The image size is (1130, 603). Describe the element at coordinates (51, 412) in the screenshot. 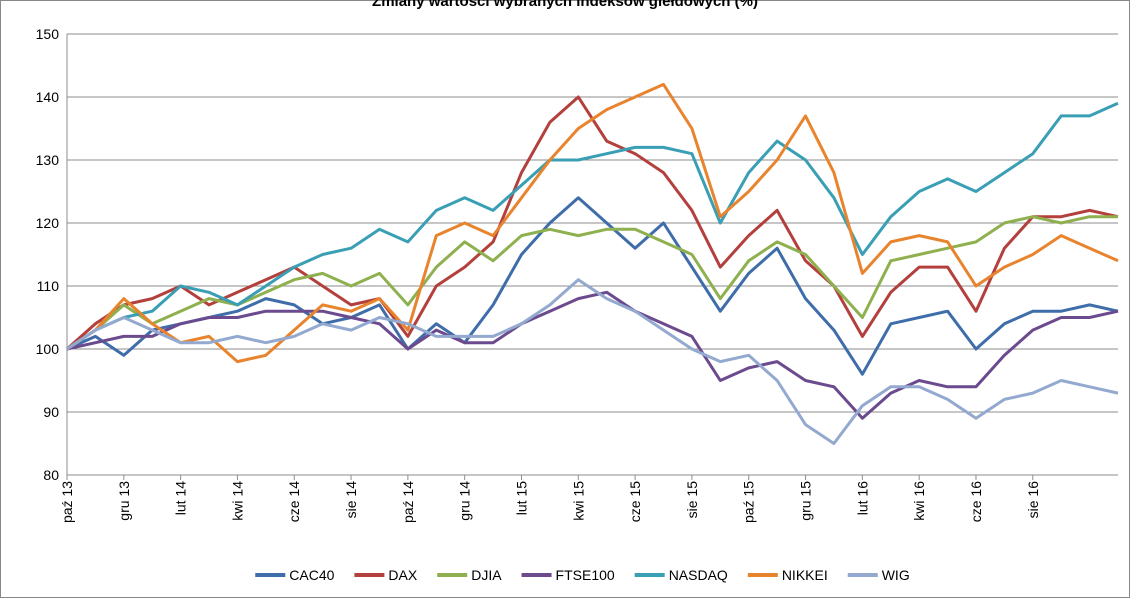

I see `y-tick-label: 90` at that location.